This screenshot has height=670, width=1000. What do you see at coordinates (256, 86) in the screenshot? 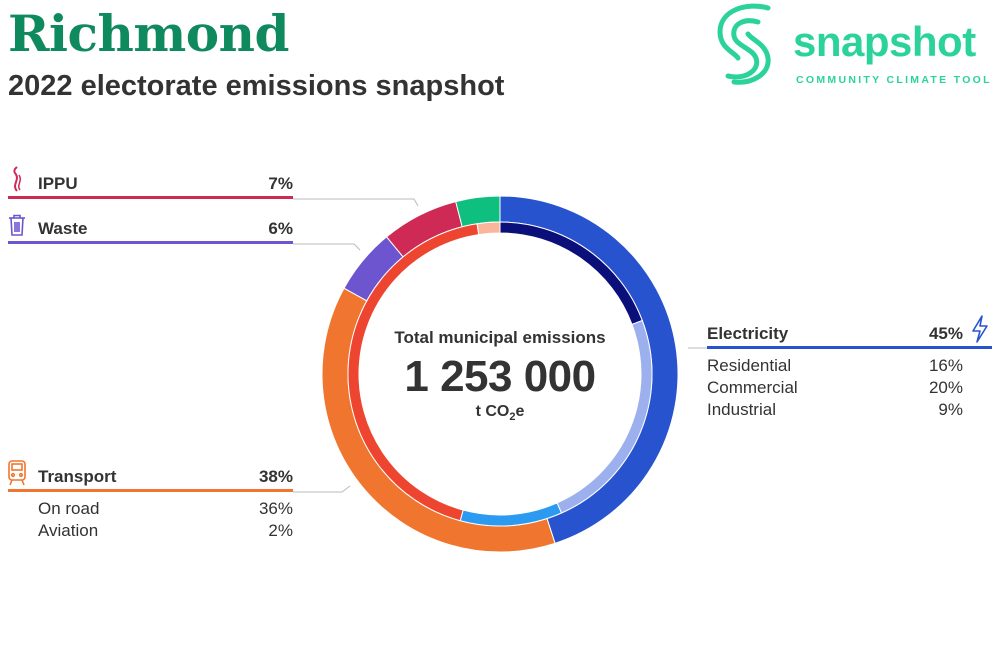
I see `page-subtitle: 2022 electorate emissions snapshot` at bounding box center [256, 86].